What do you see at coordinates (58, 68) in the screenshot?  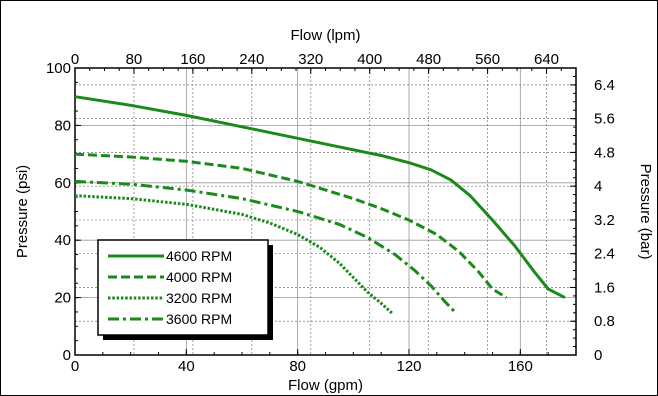 I see `y-tick-label: 100` at bounding box center [58, 68].